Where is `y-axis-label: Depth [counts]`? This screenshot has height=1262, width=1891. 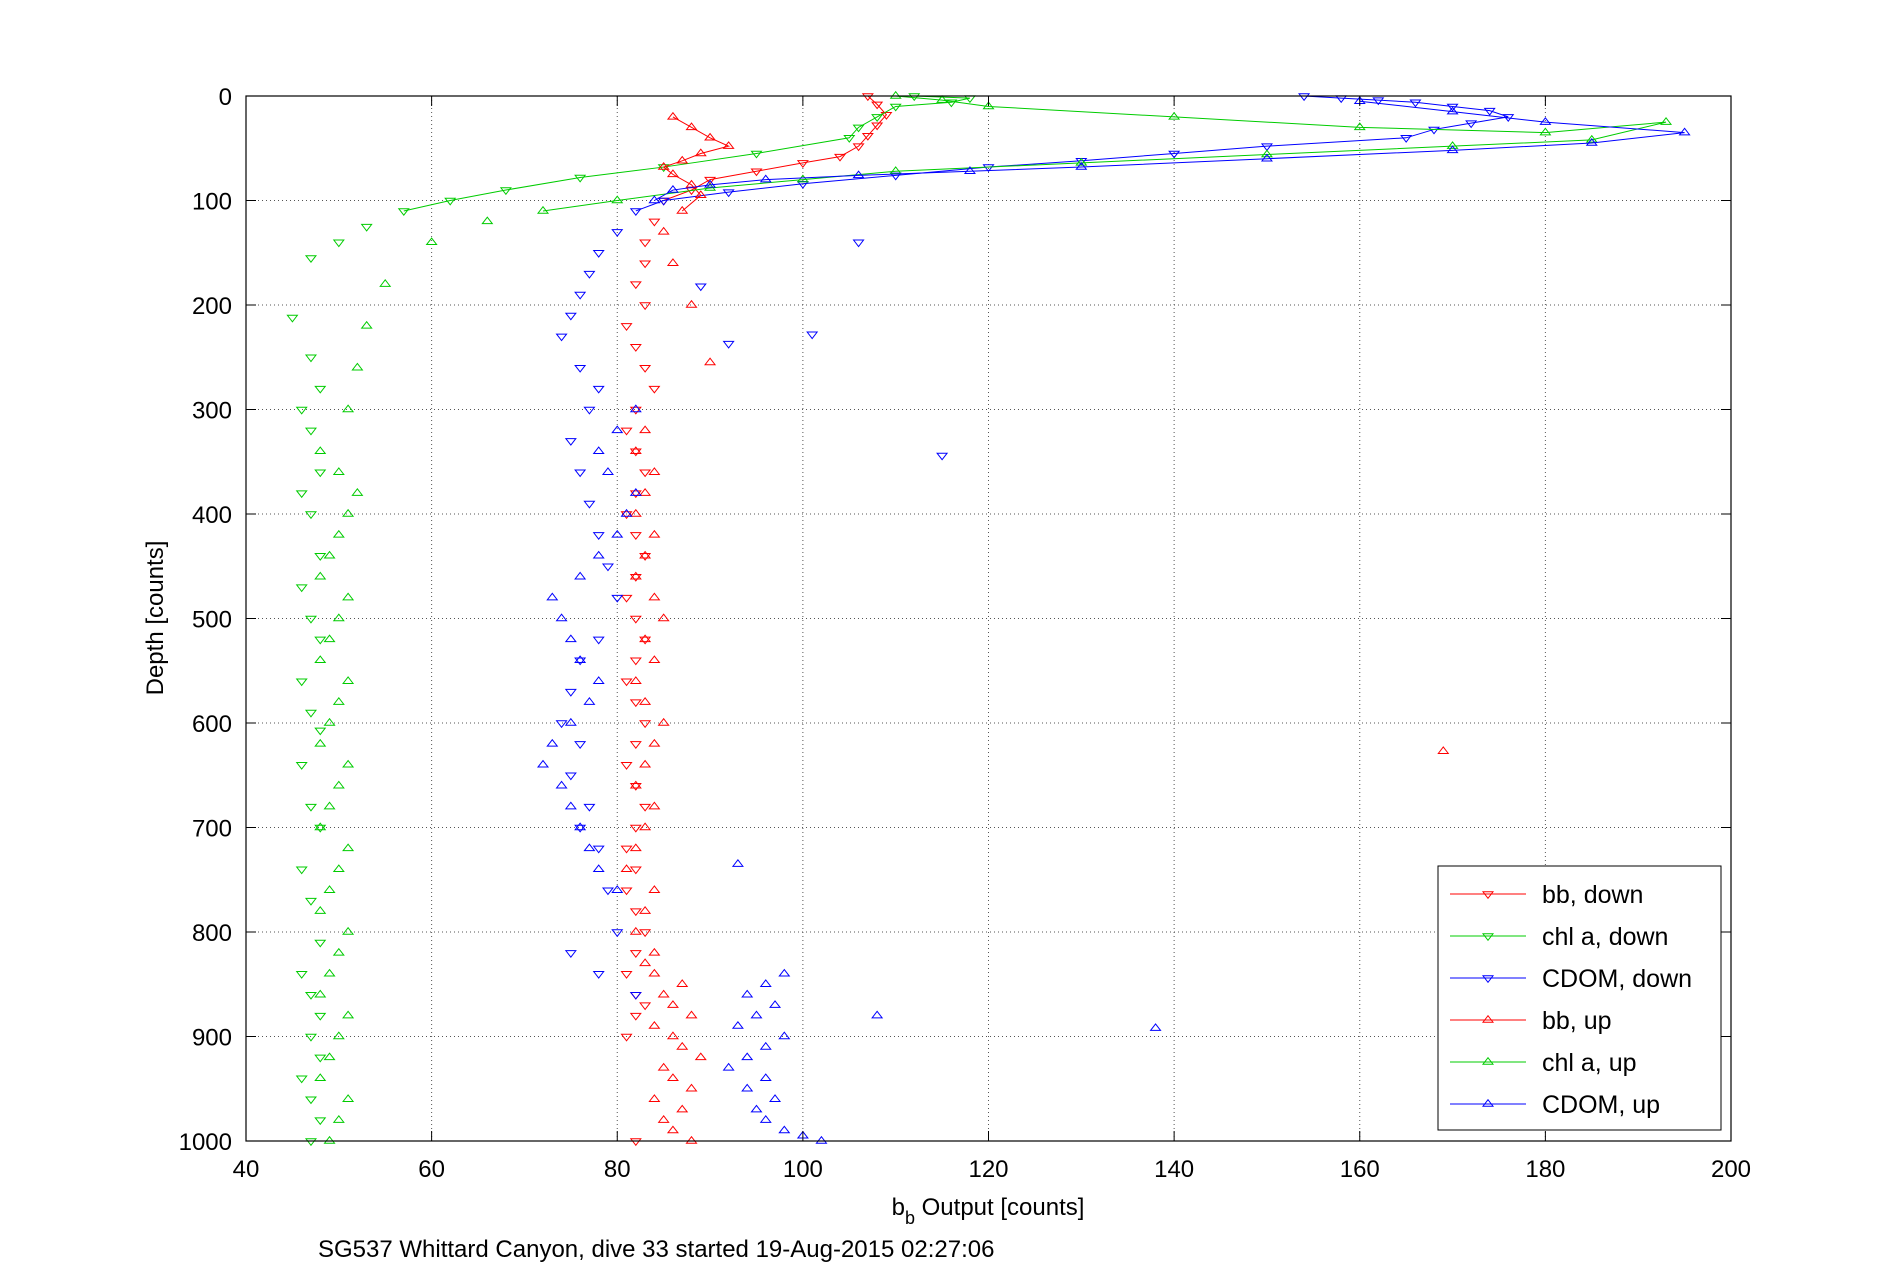 y-axis-label: Depth [counts] is located at coordinates (155, 618).